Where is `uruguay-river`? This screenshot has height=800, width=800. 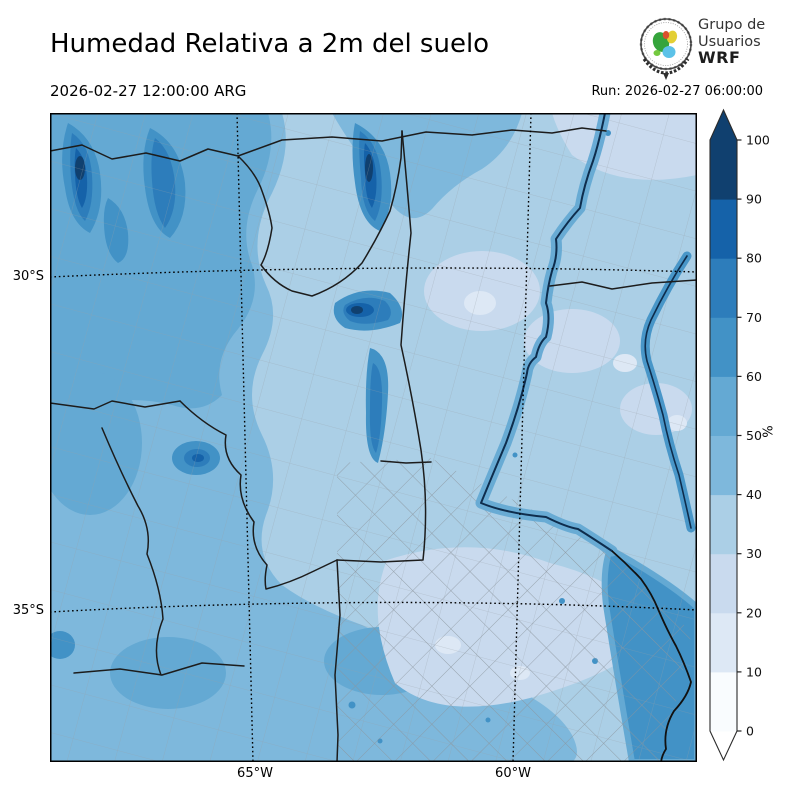
uruguay-river is located at coordinates (668, 392).